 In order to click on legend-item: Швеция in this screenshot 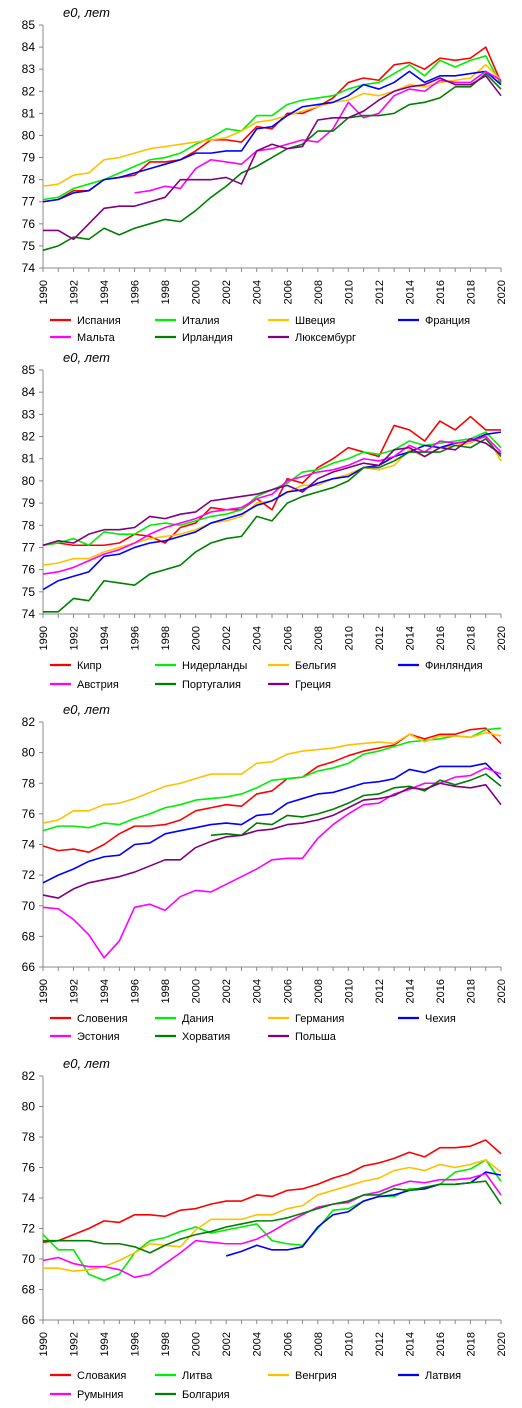, I will do `click(301, 321)`.